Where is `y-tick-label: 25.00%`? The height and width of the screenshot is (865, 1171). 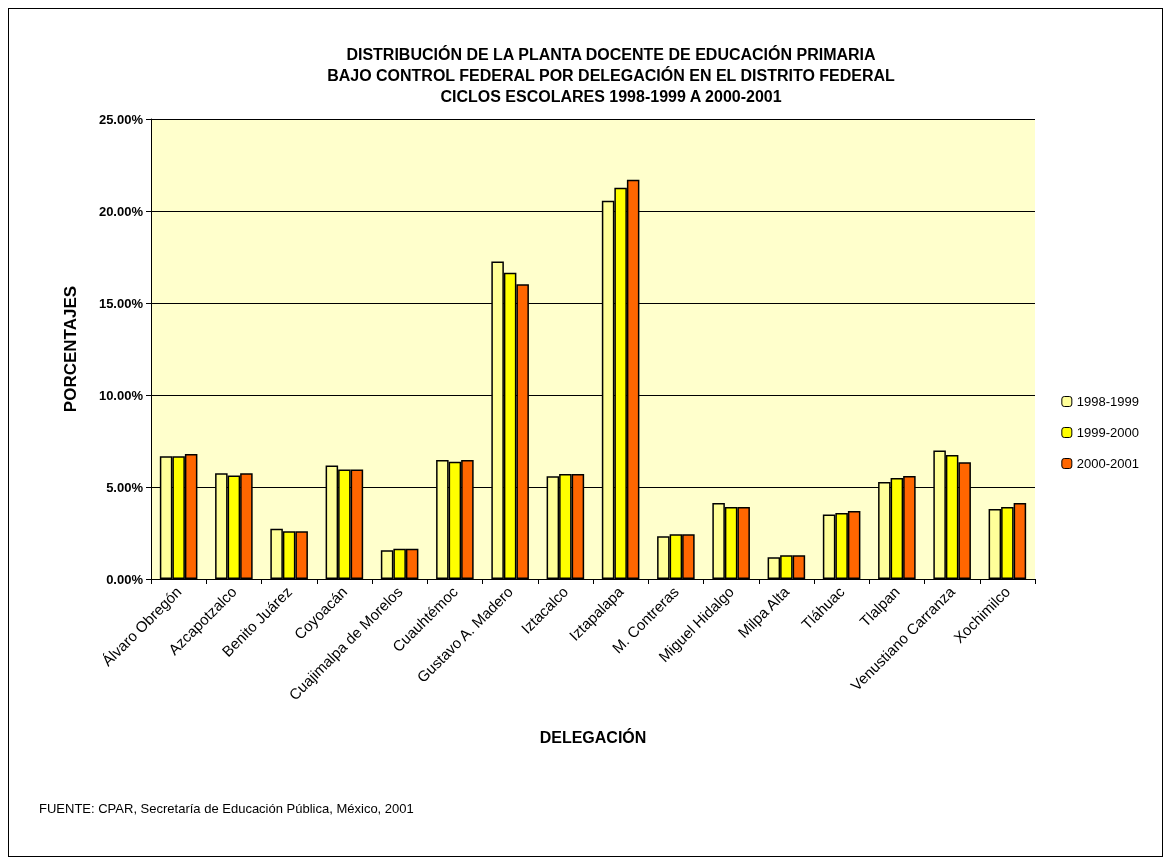
y-tick-label: 25.00% is located at coordinates (121, 119).